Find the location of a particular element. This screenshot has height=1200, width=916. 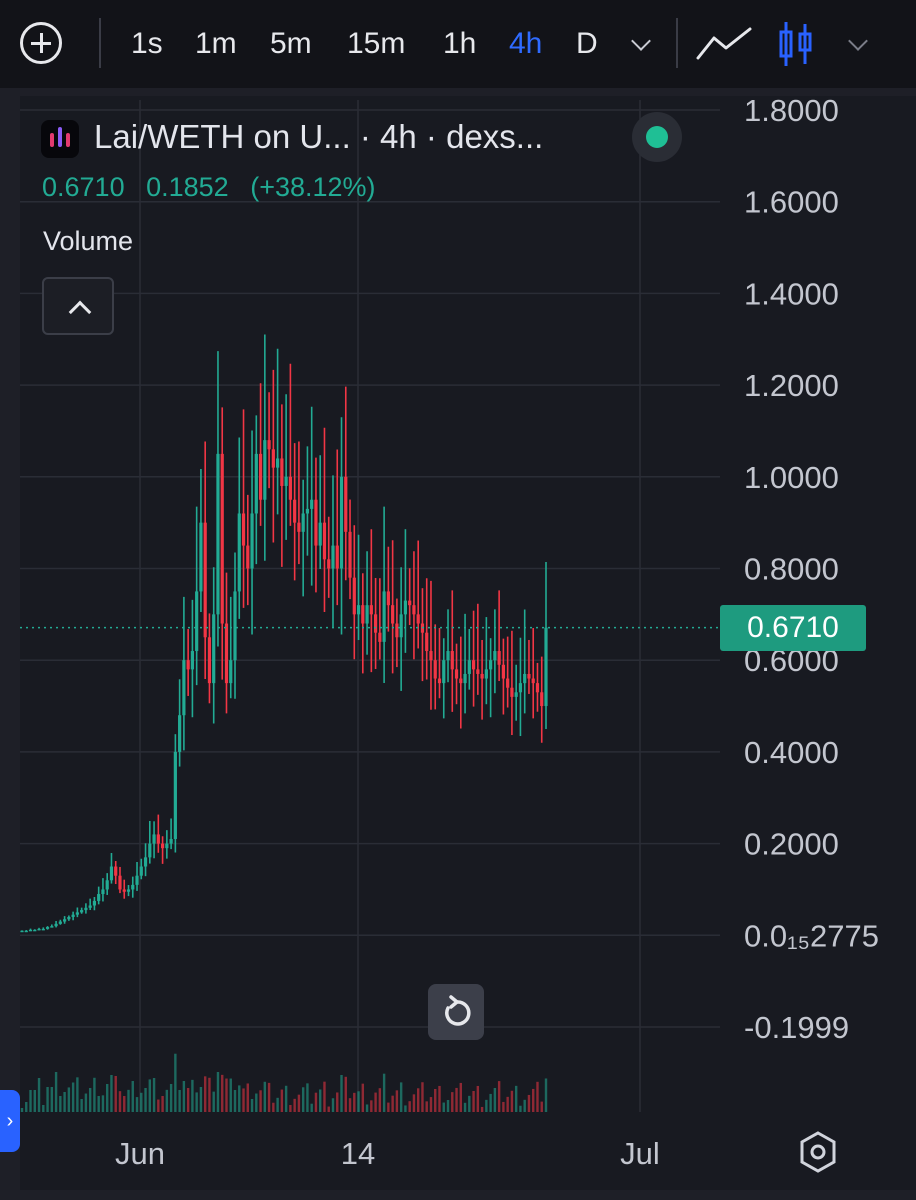

top-toolbar: 1s 1m 5m 15m 1h 4h D is located at coordinates (458, 44).